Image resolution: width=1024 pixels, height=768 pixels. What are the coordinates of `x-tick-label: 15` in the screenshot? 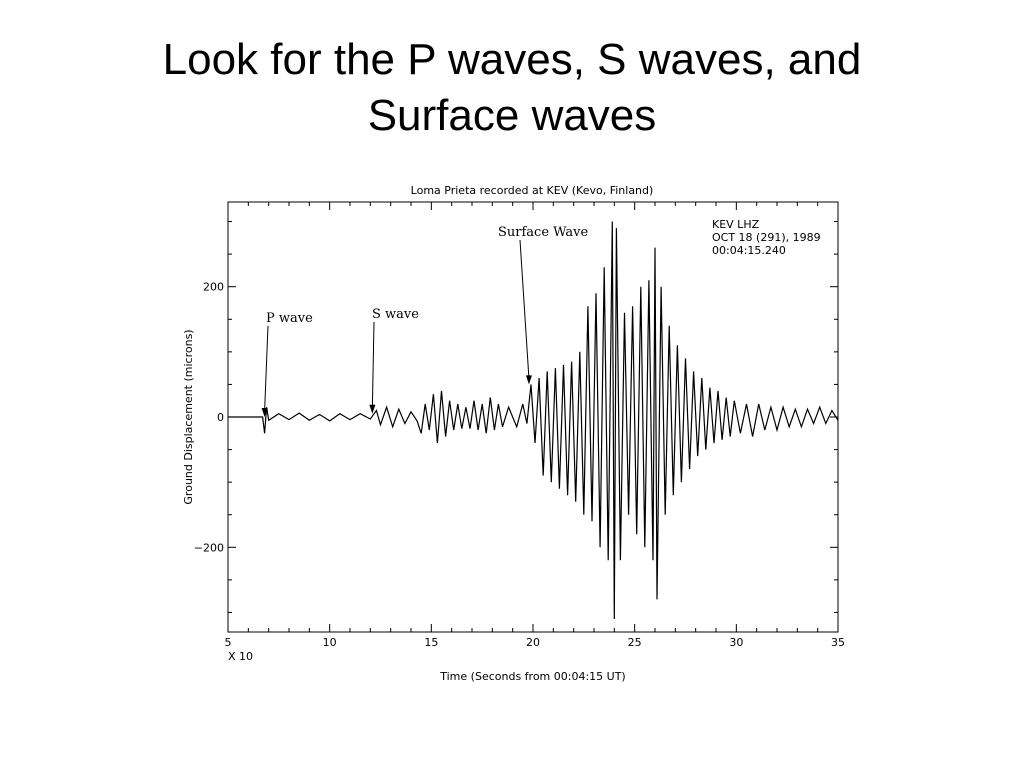 It's located at (431, 642).